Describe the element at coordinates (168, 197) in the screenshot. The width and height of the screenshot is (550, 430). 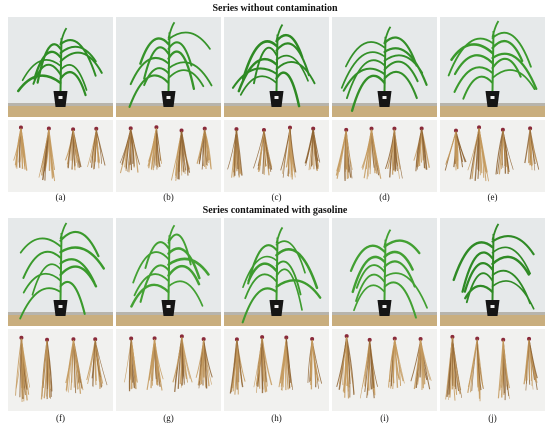
I see `panel-label: (b)` at that location.